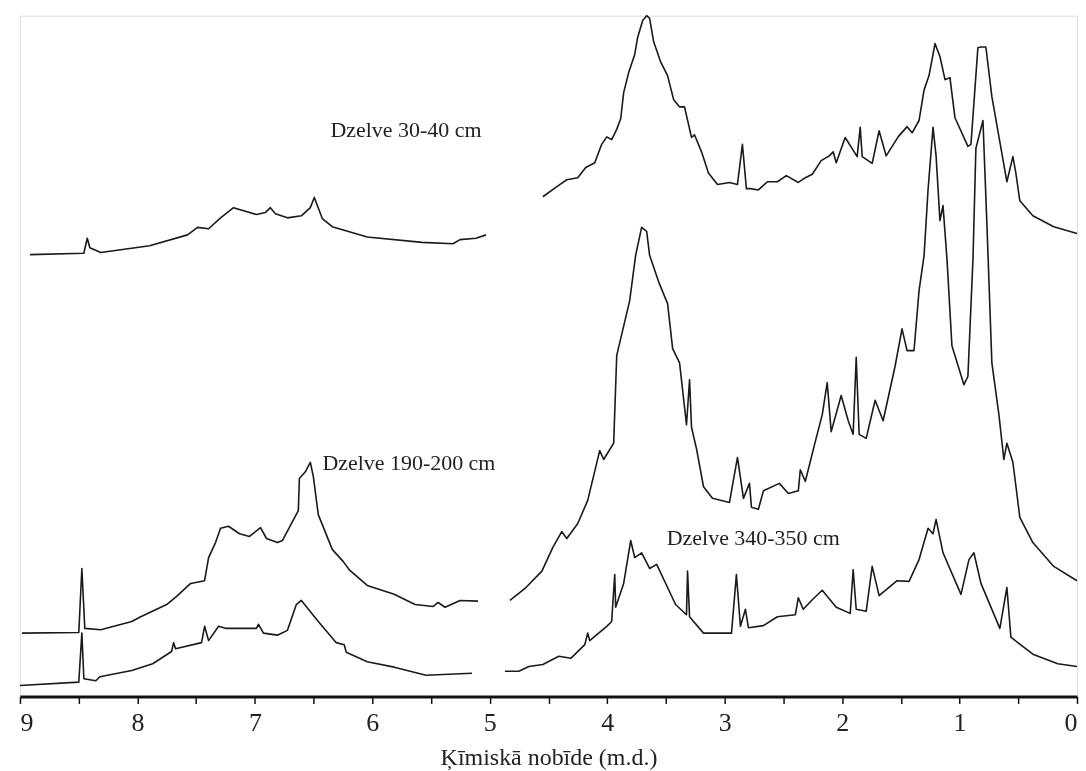  I want to click on x-tick-label: 5, so click(490, 722).